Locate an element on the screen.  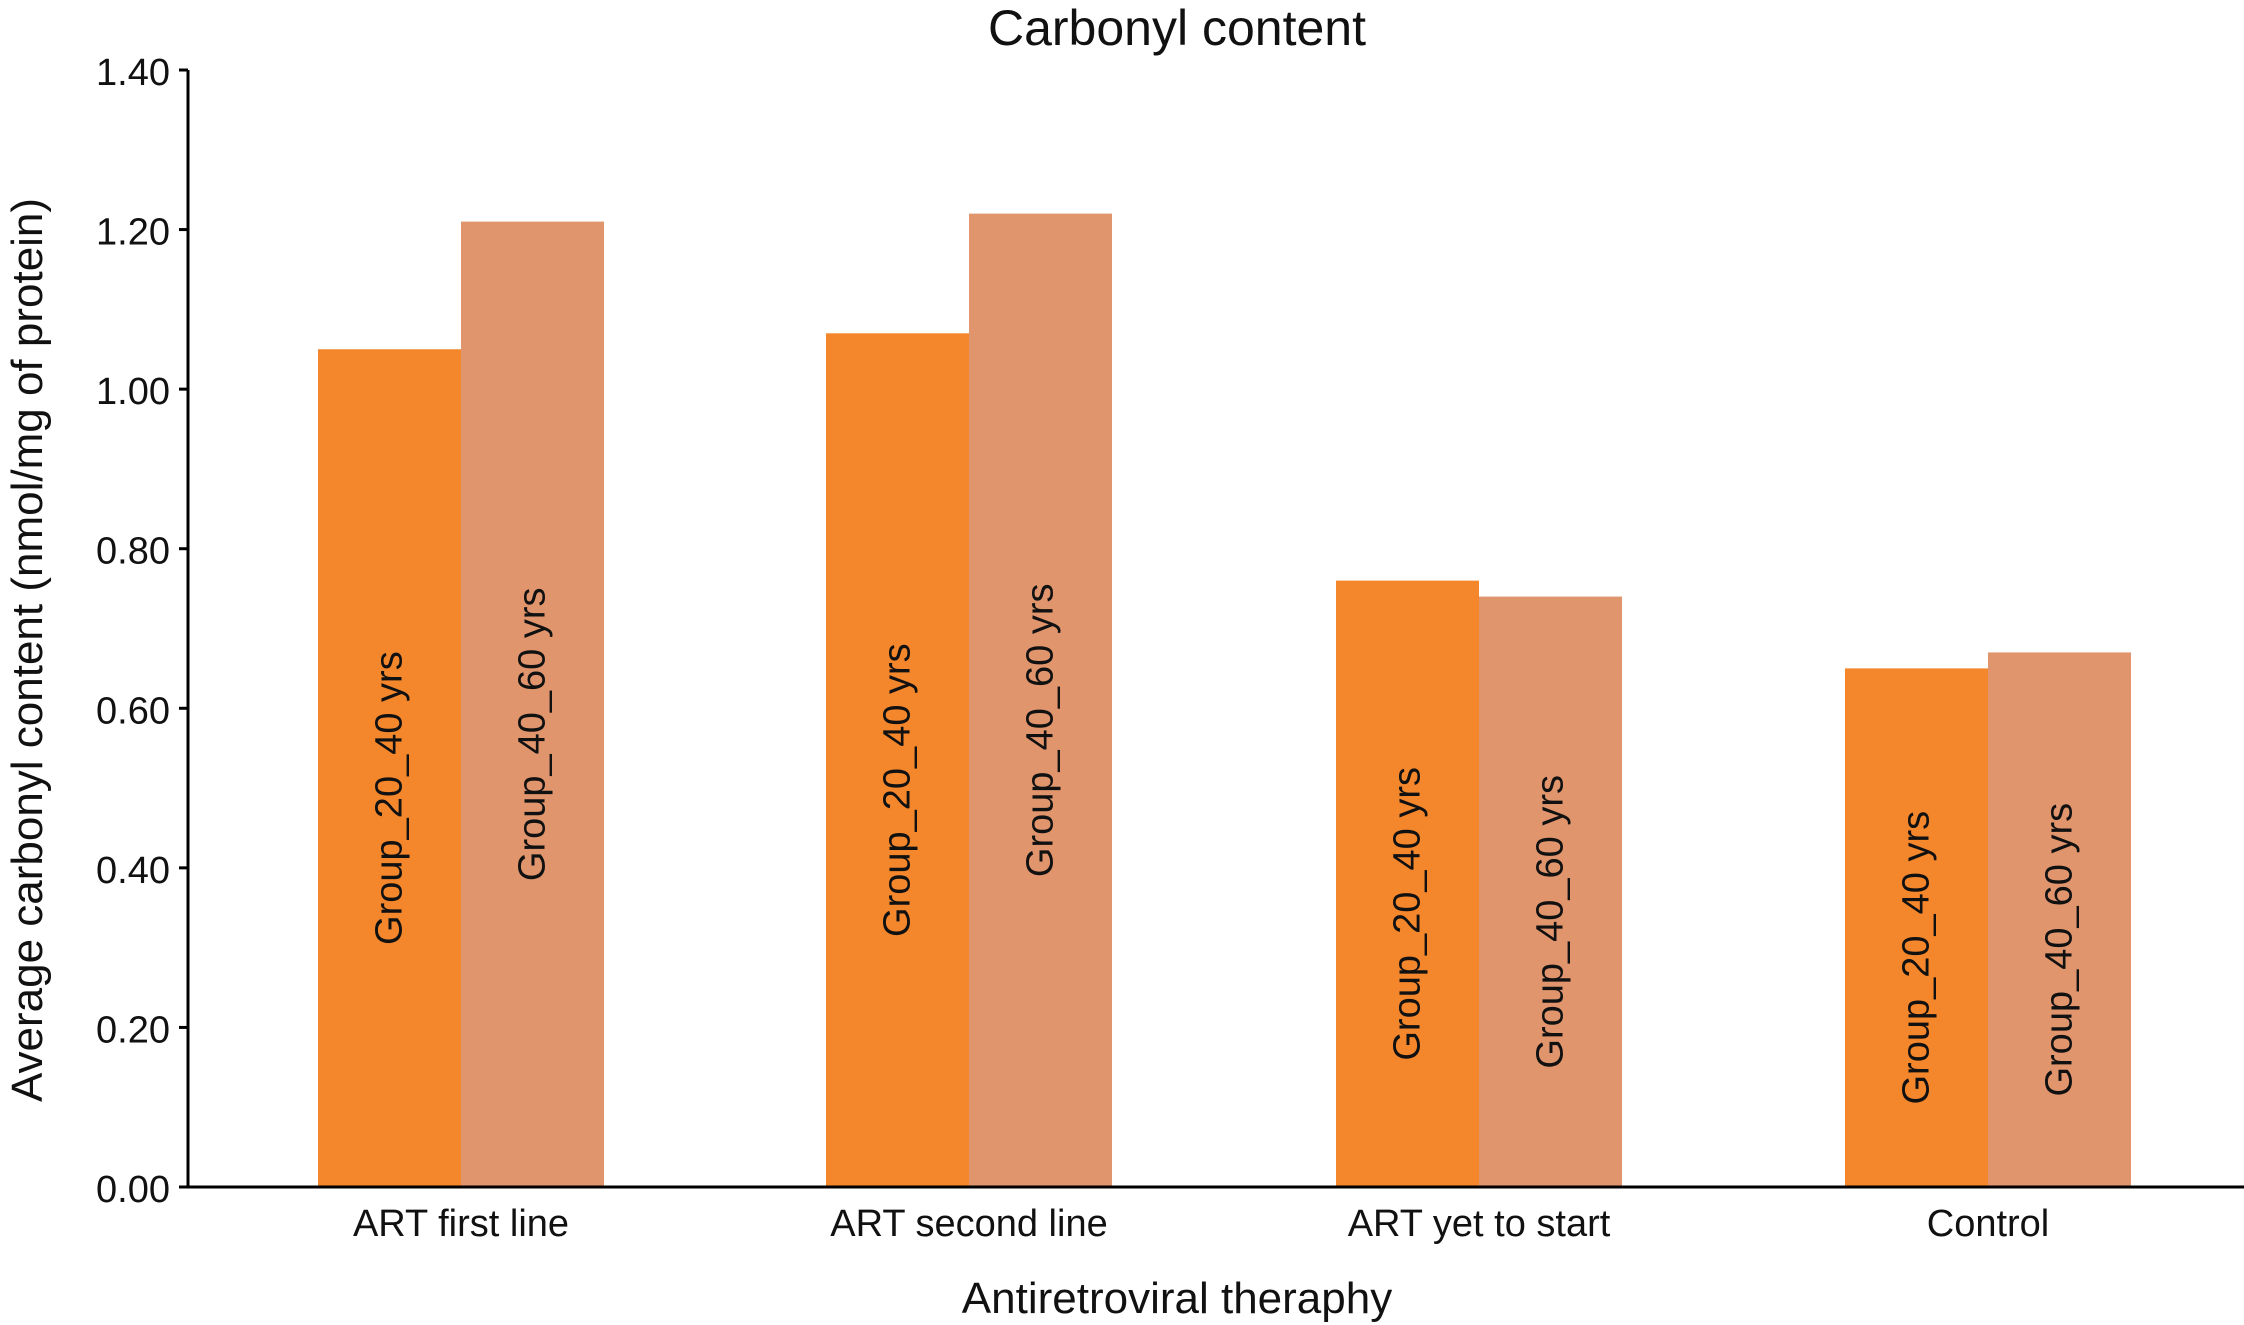
x-tick-label: Control is located at coordinates (1988, 1224).